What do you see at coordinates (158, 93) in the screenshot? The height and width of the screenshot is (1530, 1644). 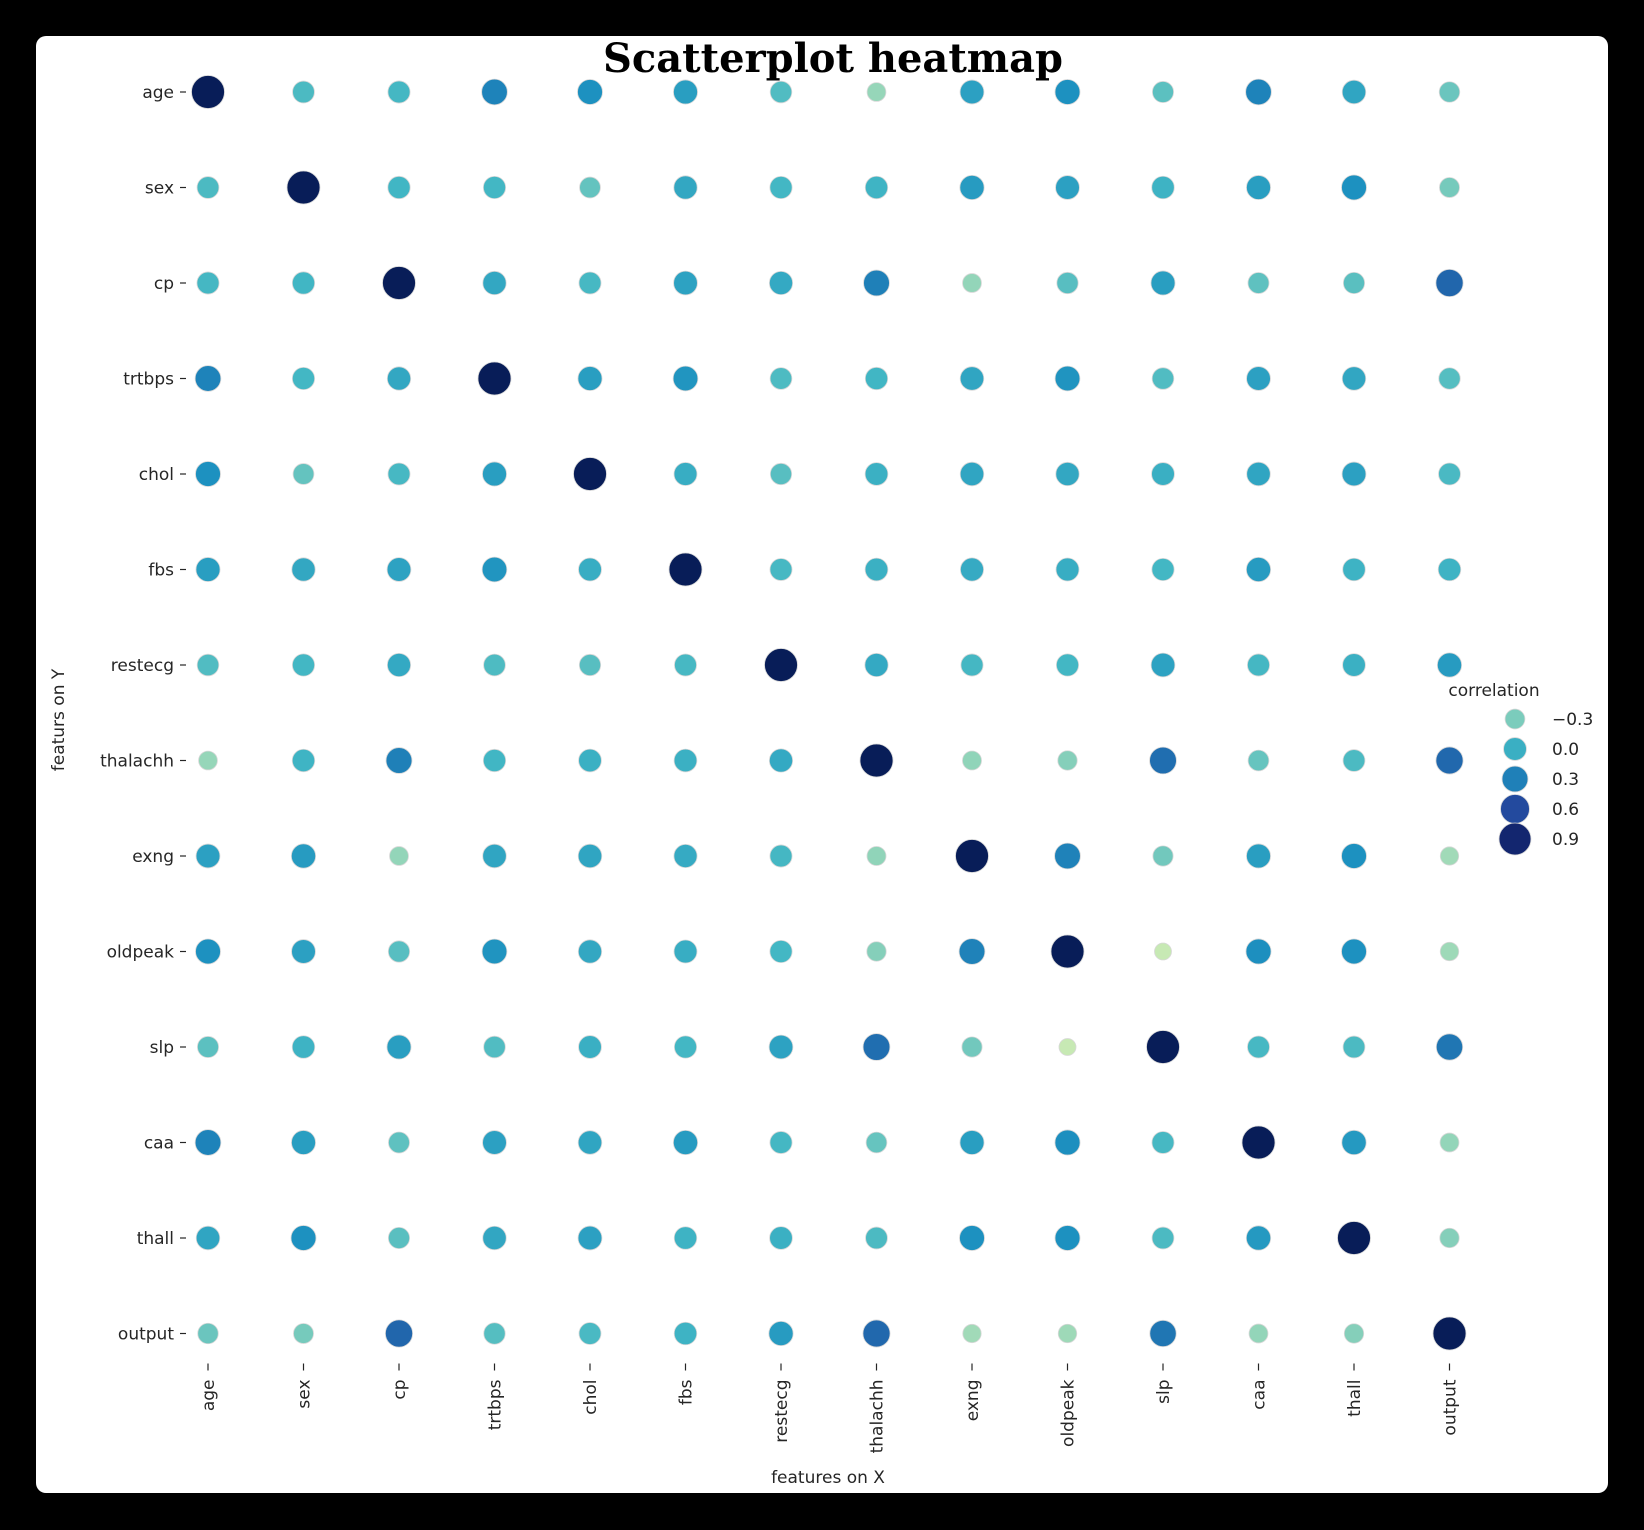 I see `y-tick-label: age` at bounding box center [158, 93].